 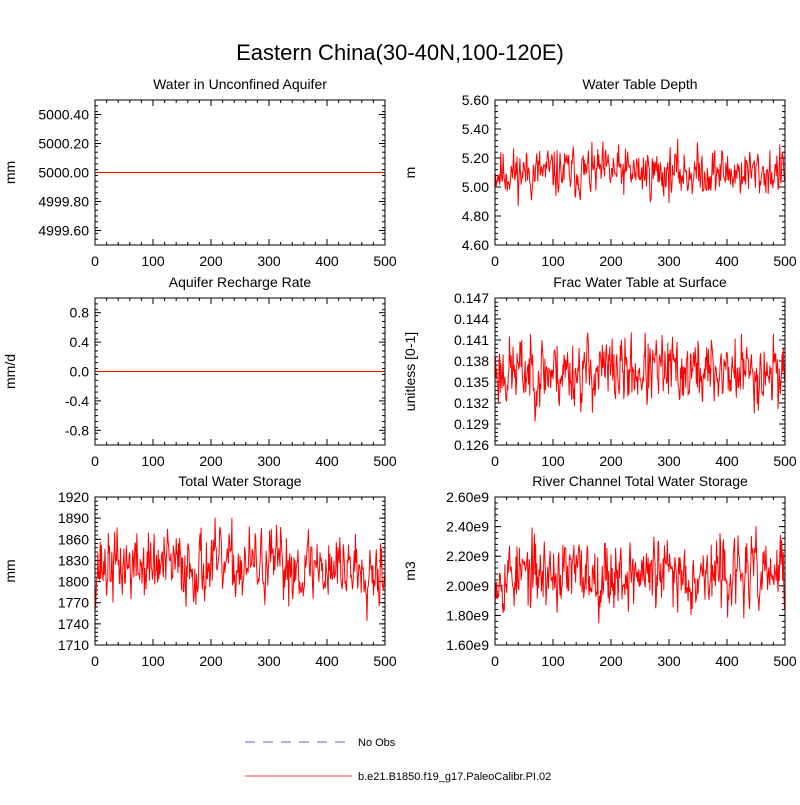 I want to click on y-tick-label: 5000.00, so click(x=63, y=173).